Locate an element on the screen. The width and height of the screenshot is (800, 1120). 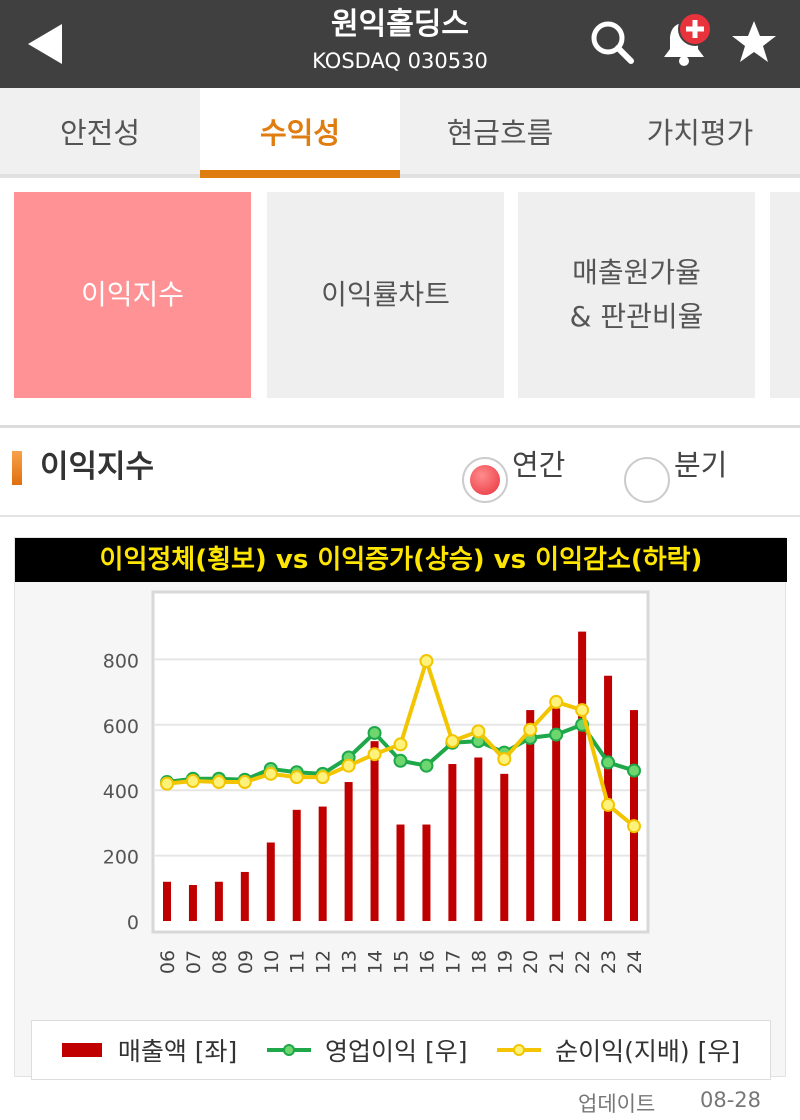
search-button is located at coordinates (612, 42).